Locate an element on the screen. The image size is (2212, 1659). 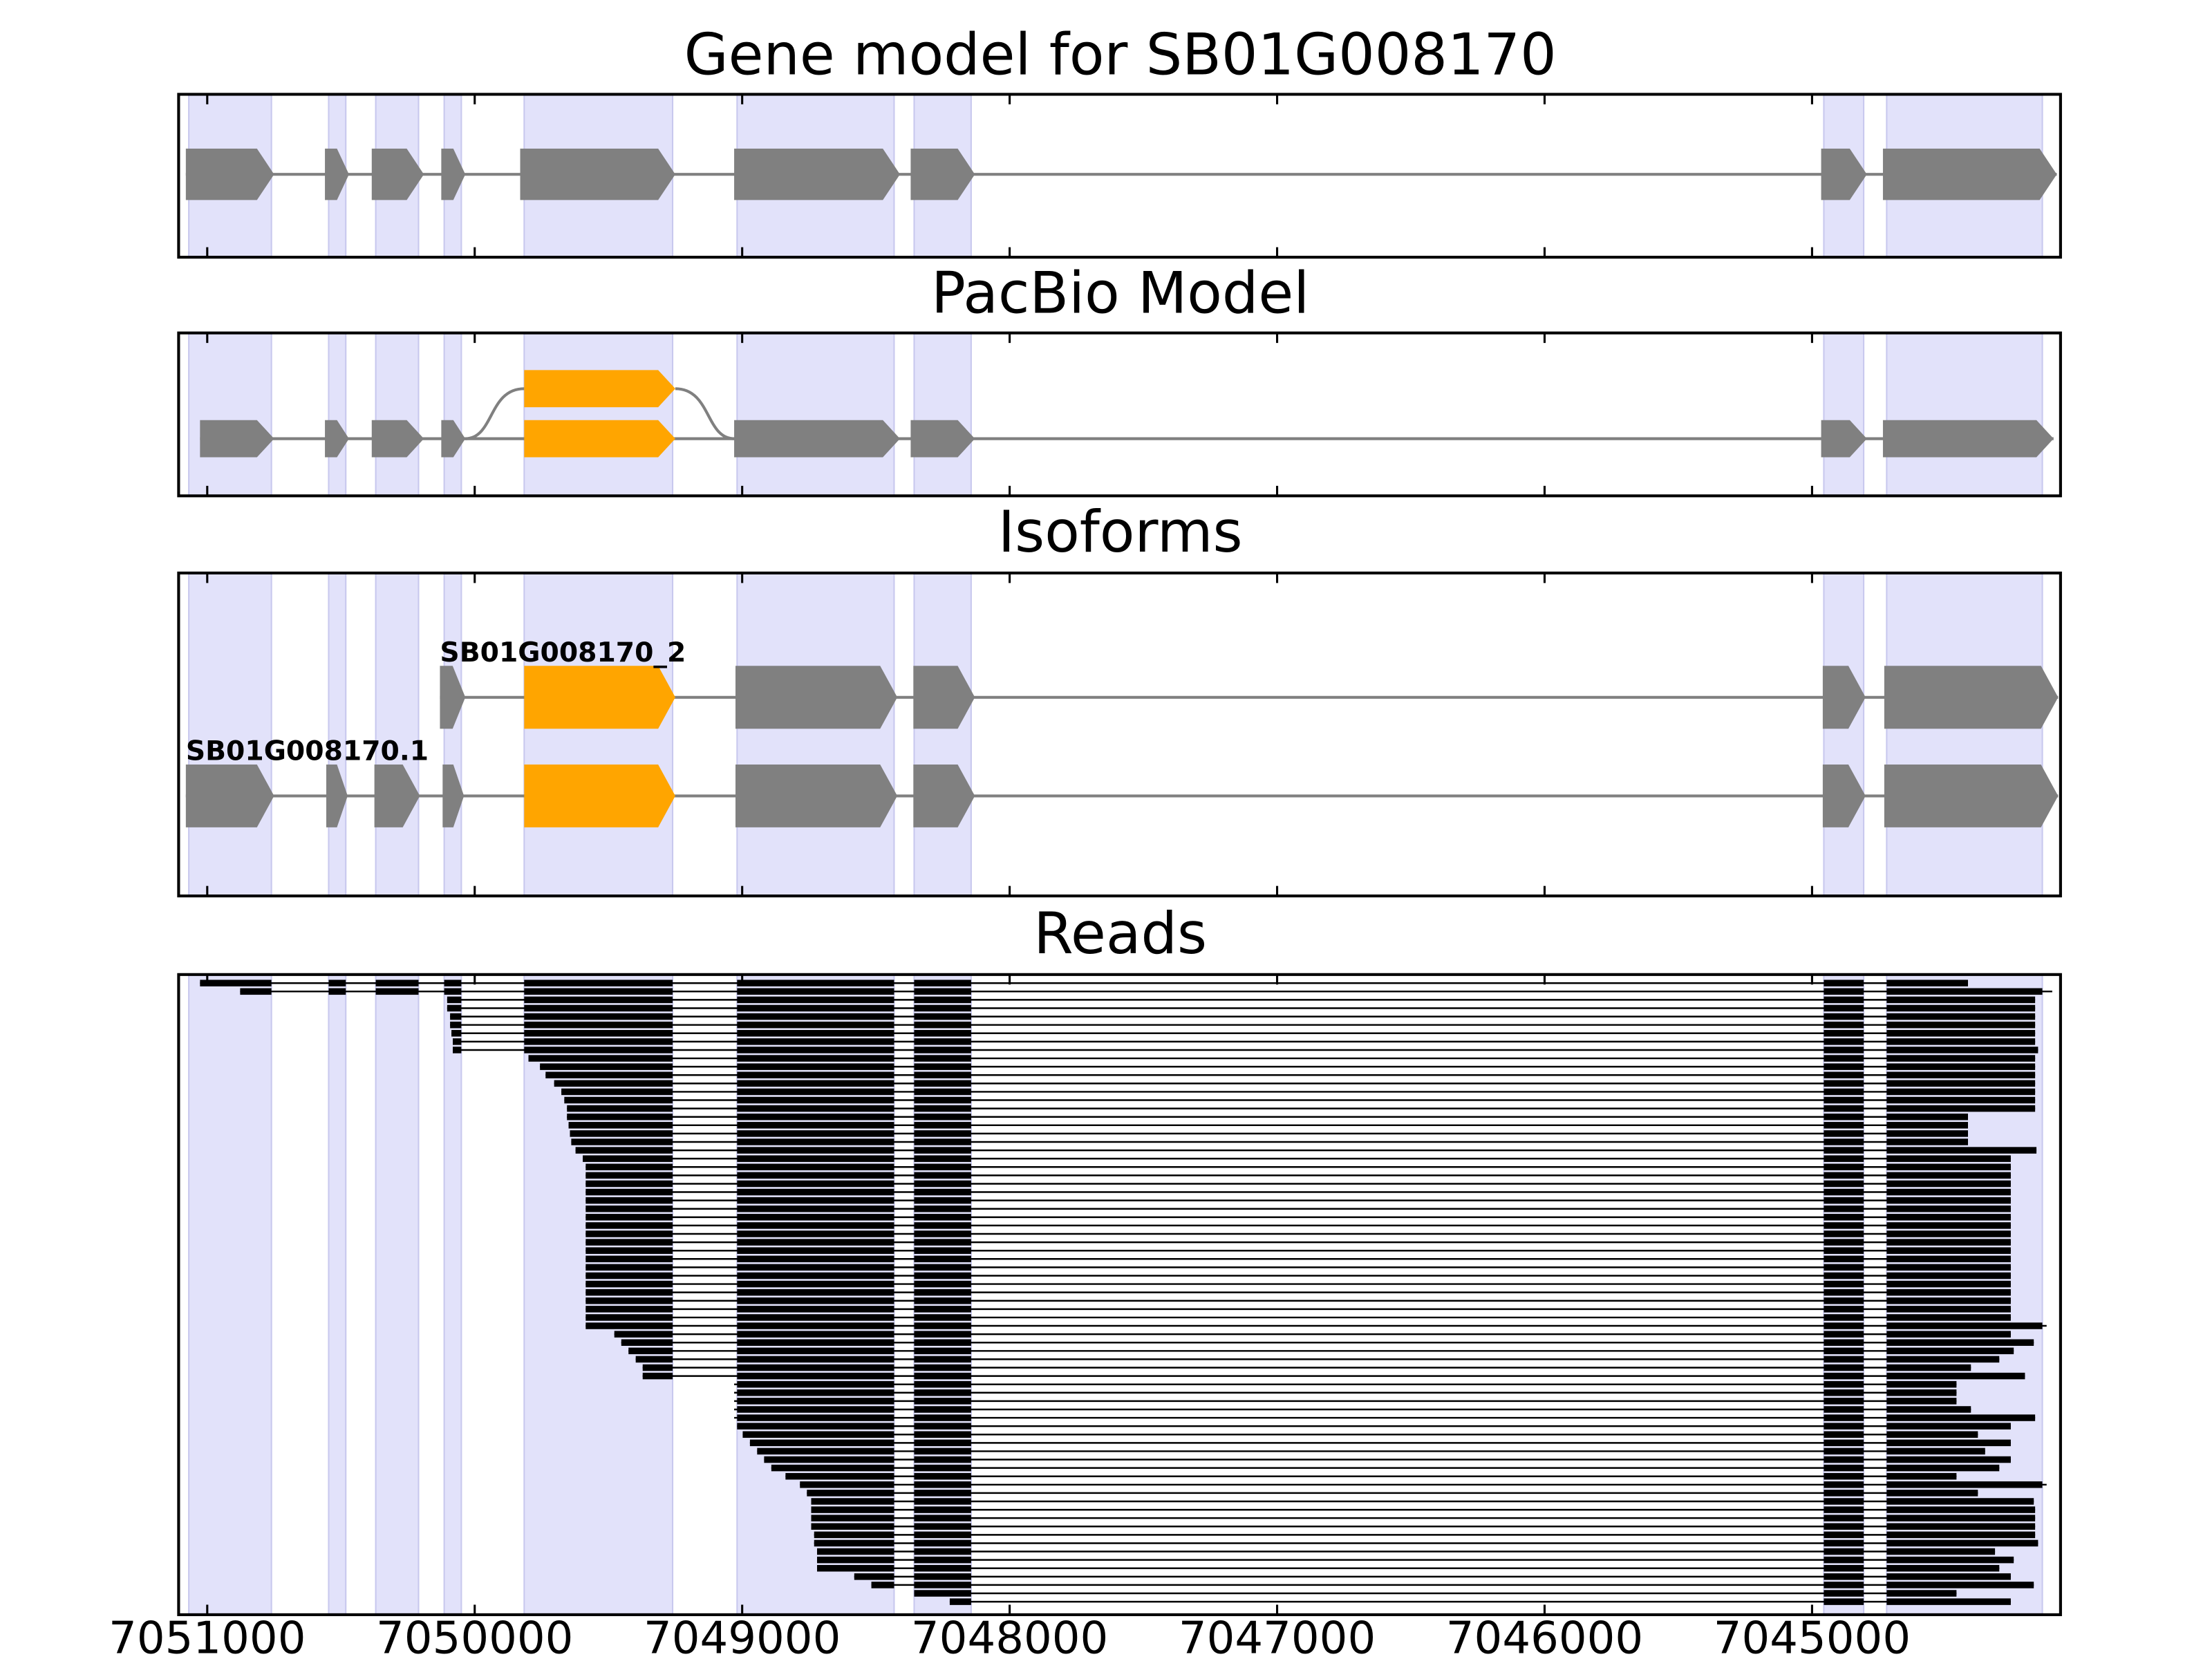
alt-junction is located at coordinates (705, 413).